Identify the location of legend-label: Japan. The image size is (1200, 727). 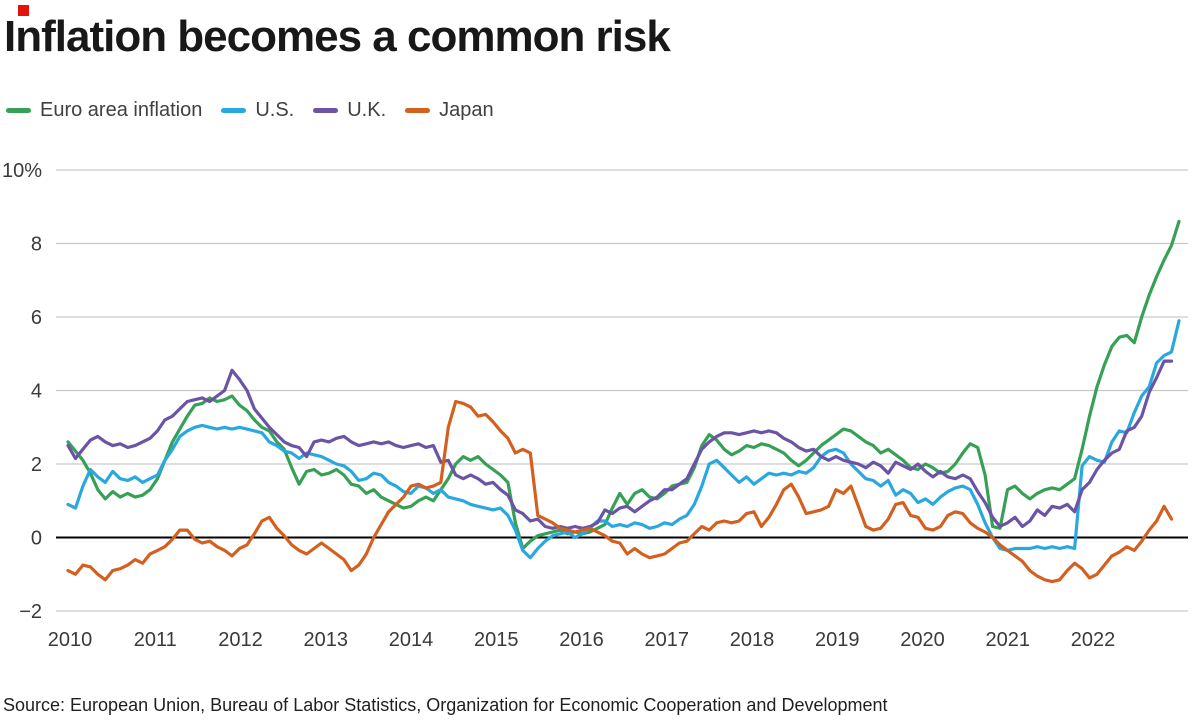
(466, 110).